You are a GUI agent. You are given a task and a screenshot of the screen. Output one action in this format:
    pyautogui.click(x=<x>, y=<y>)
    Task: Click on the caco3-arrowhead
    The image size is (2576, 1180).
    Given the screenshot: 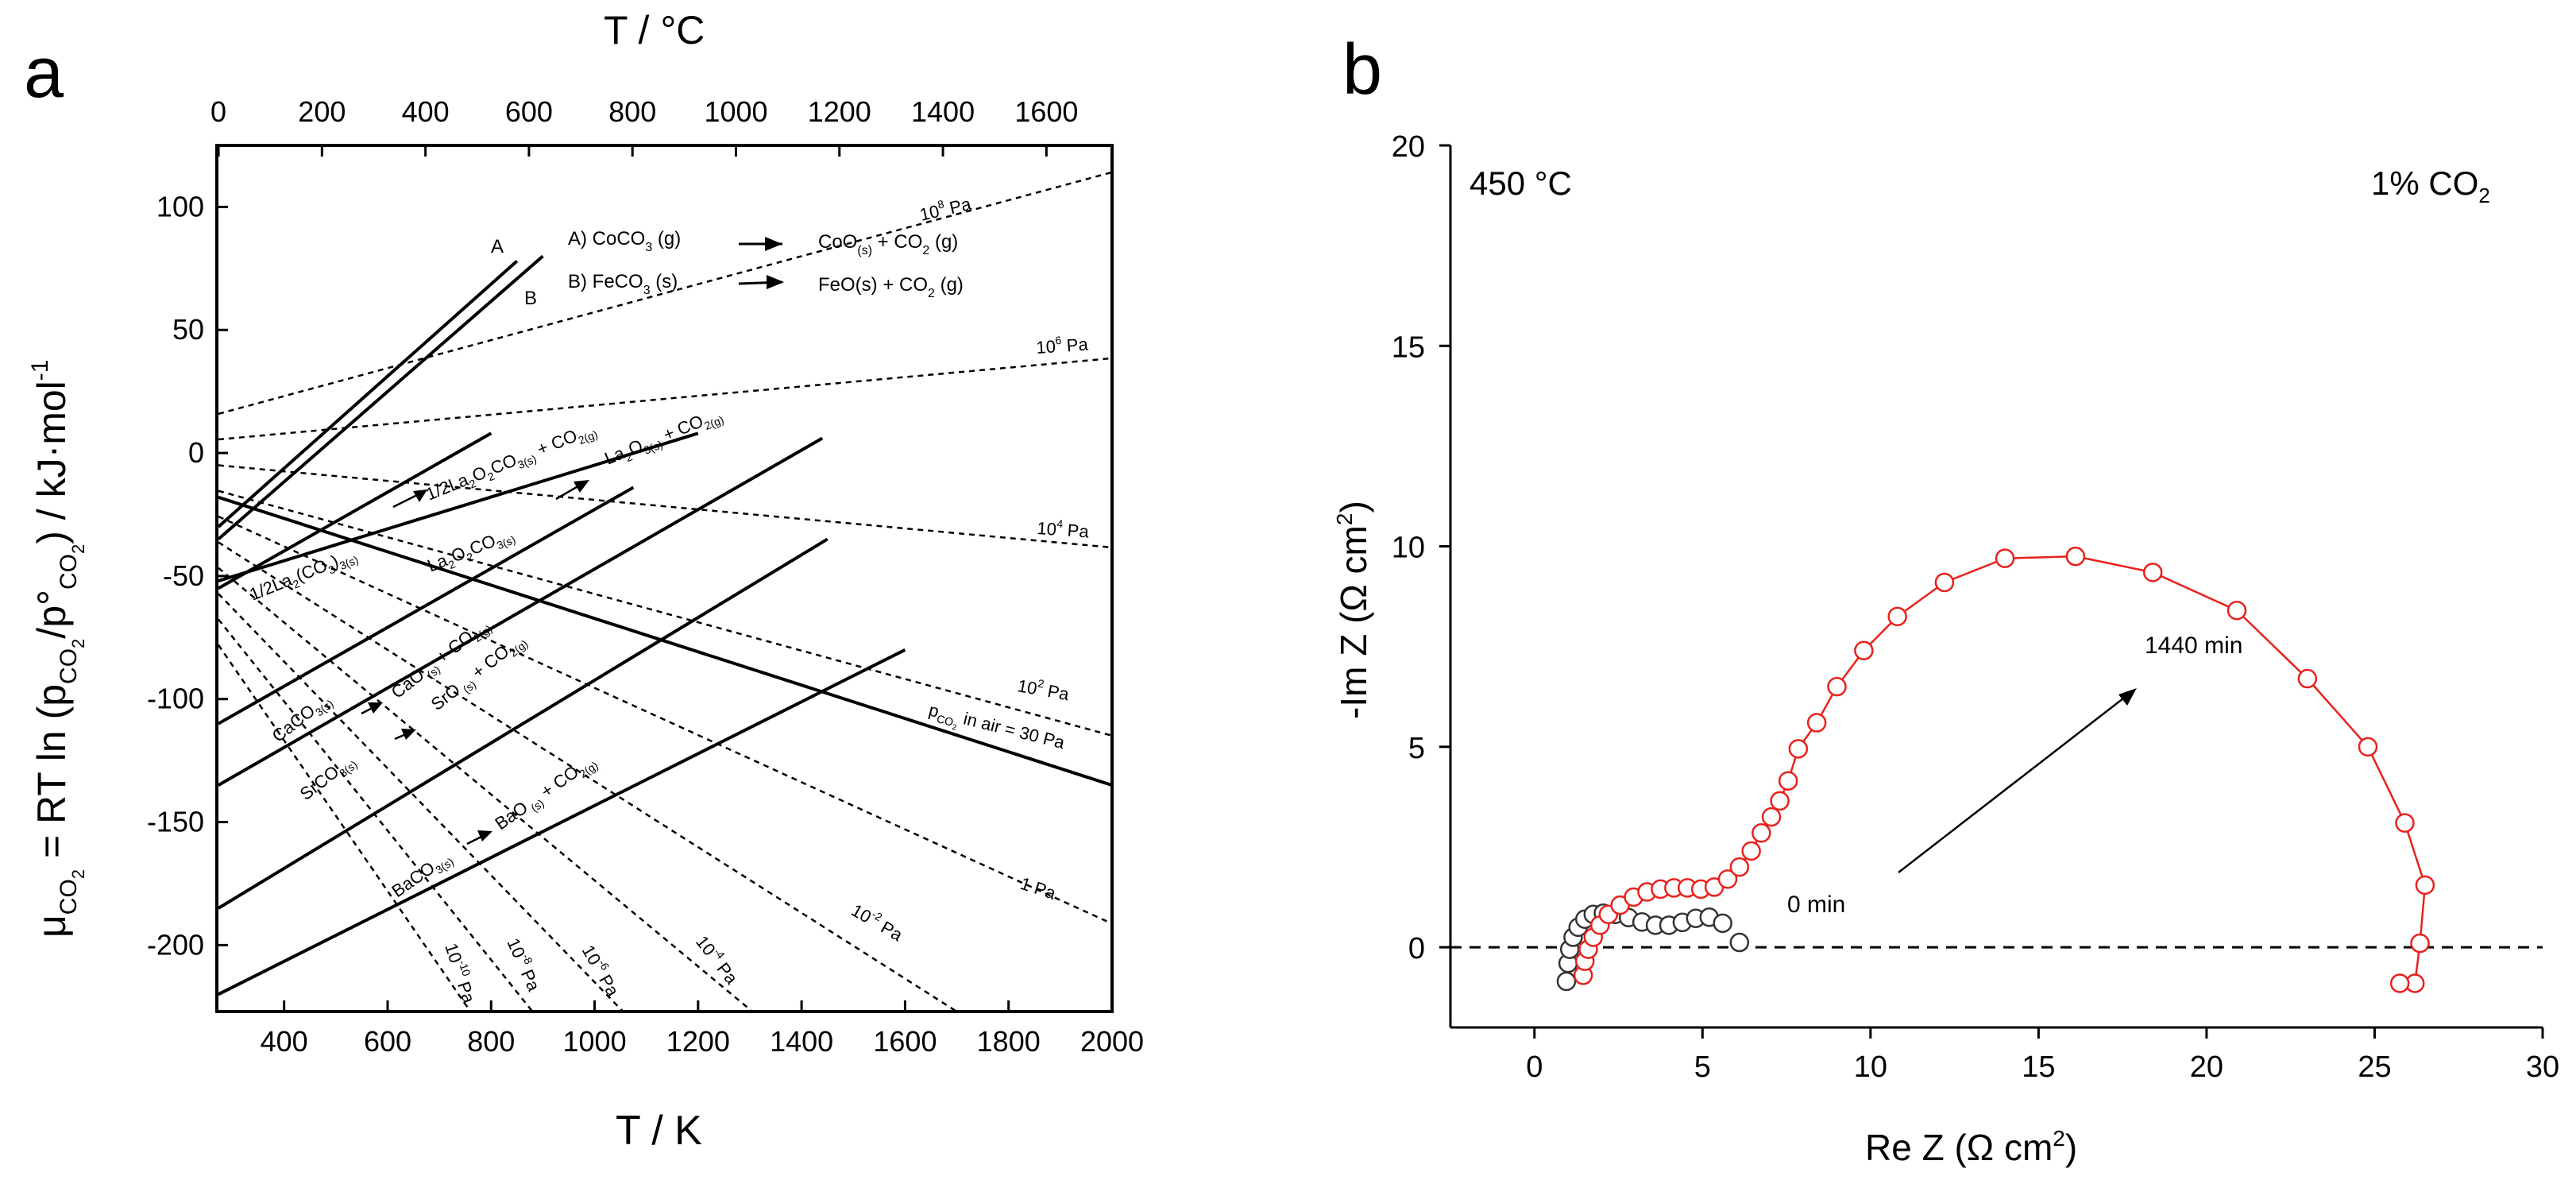 What is the action you would take?
    pyautogui.click(x=375, y=708)
    